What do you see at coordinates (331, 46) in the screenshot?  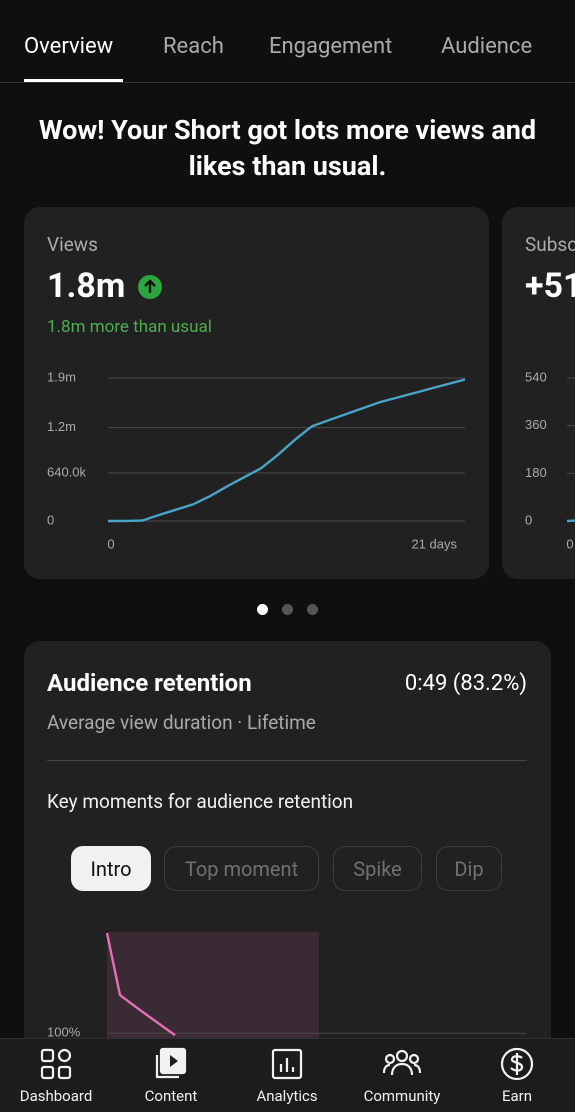 I see `tab: Engagement` at bounding box center [331, 46].